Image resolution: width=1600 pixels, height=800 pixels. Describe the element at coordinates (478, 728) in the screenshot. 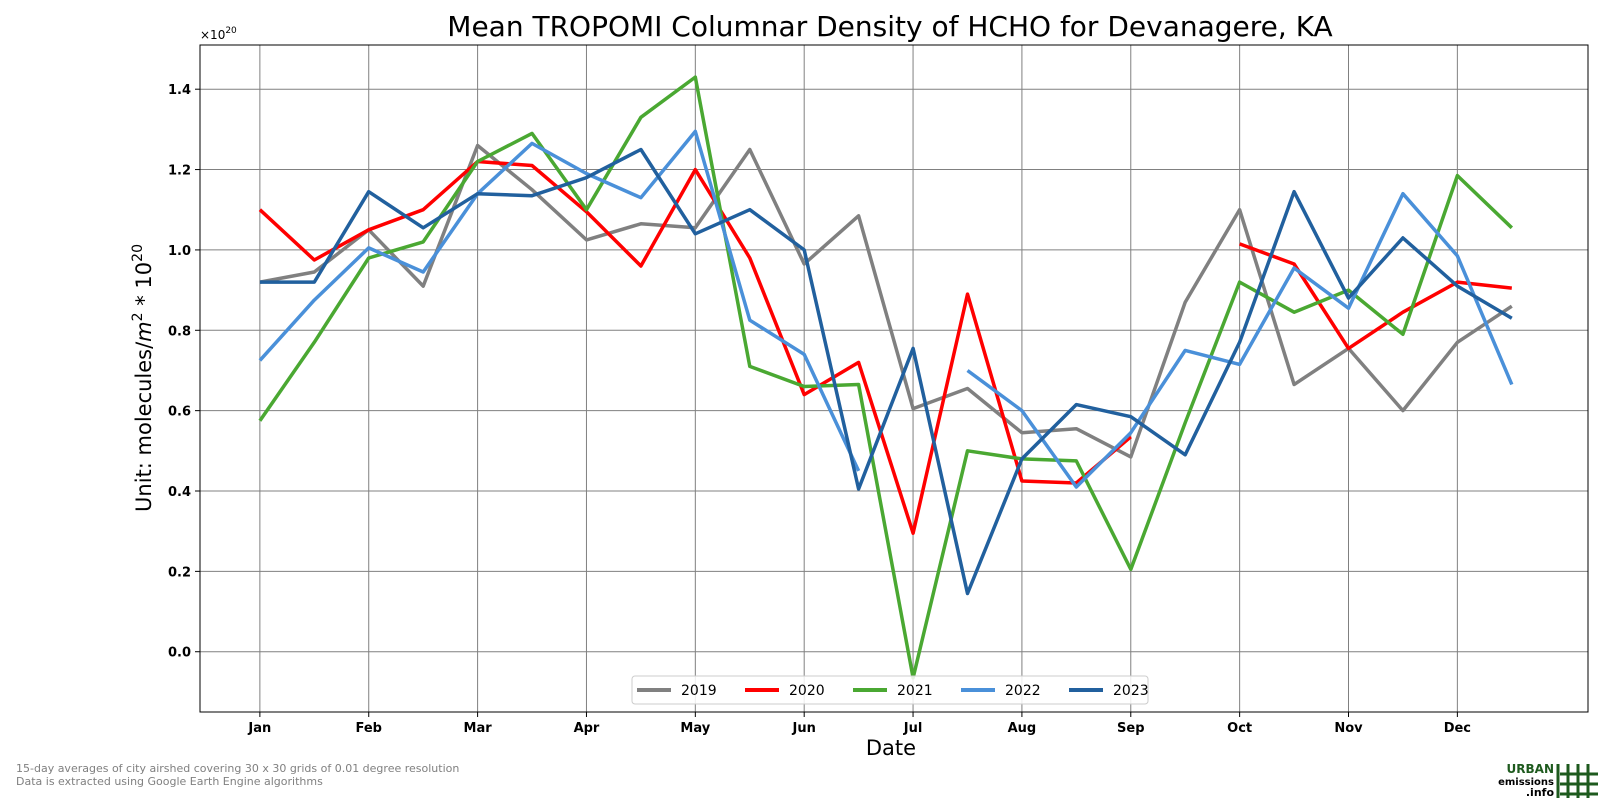

I see `x-tick-label: Mar` at that location.